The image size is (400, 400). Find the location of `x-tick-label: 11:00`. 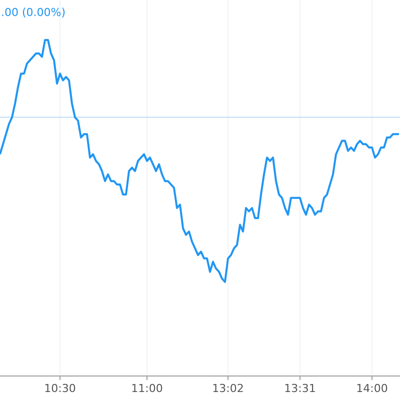

x-tick-label: 11:00 is located at coordinates (147, 388).